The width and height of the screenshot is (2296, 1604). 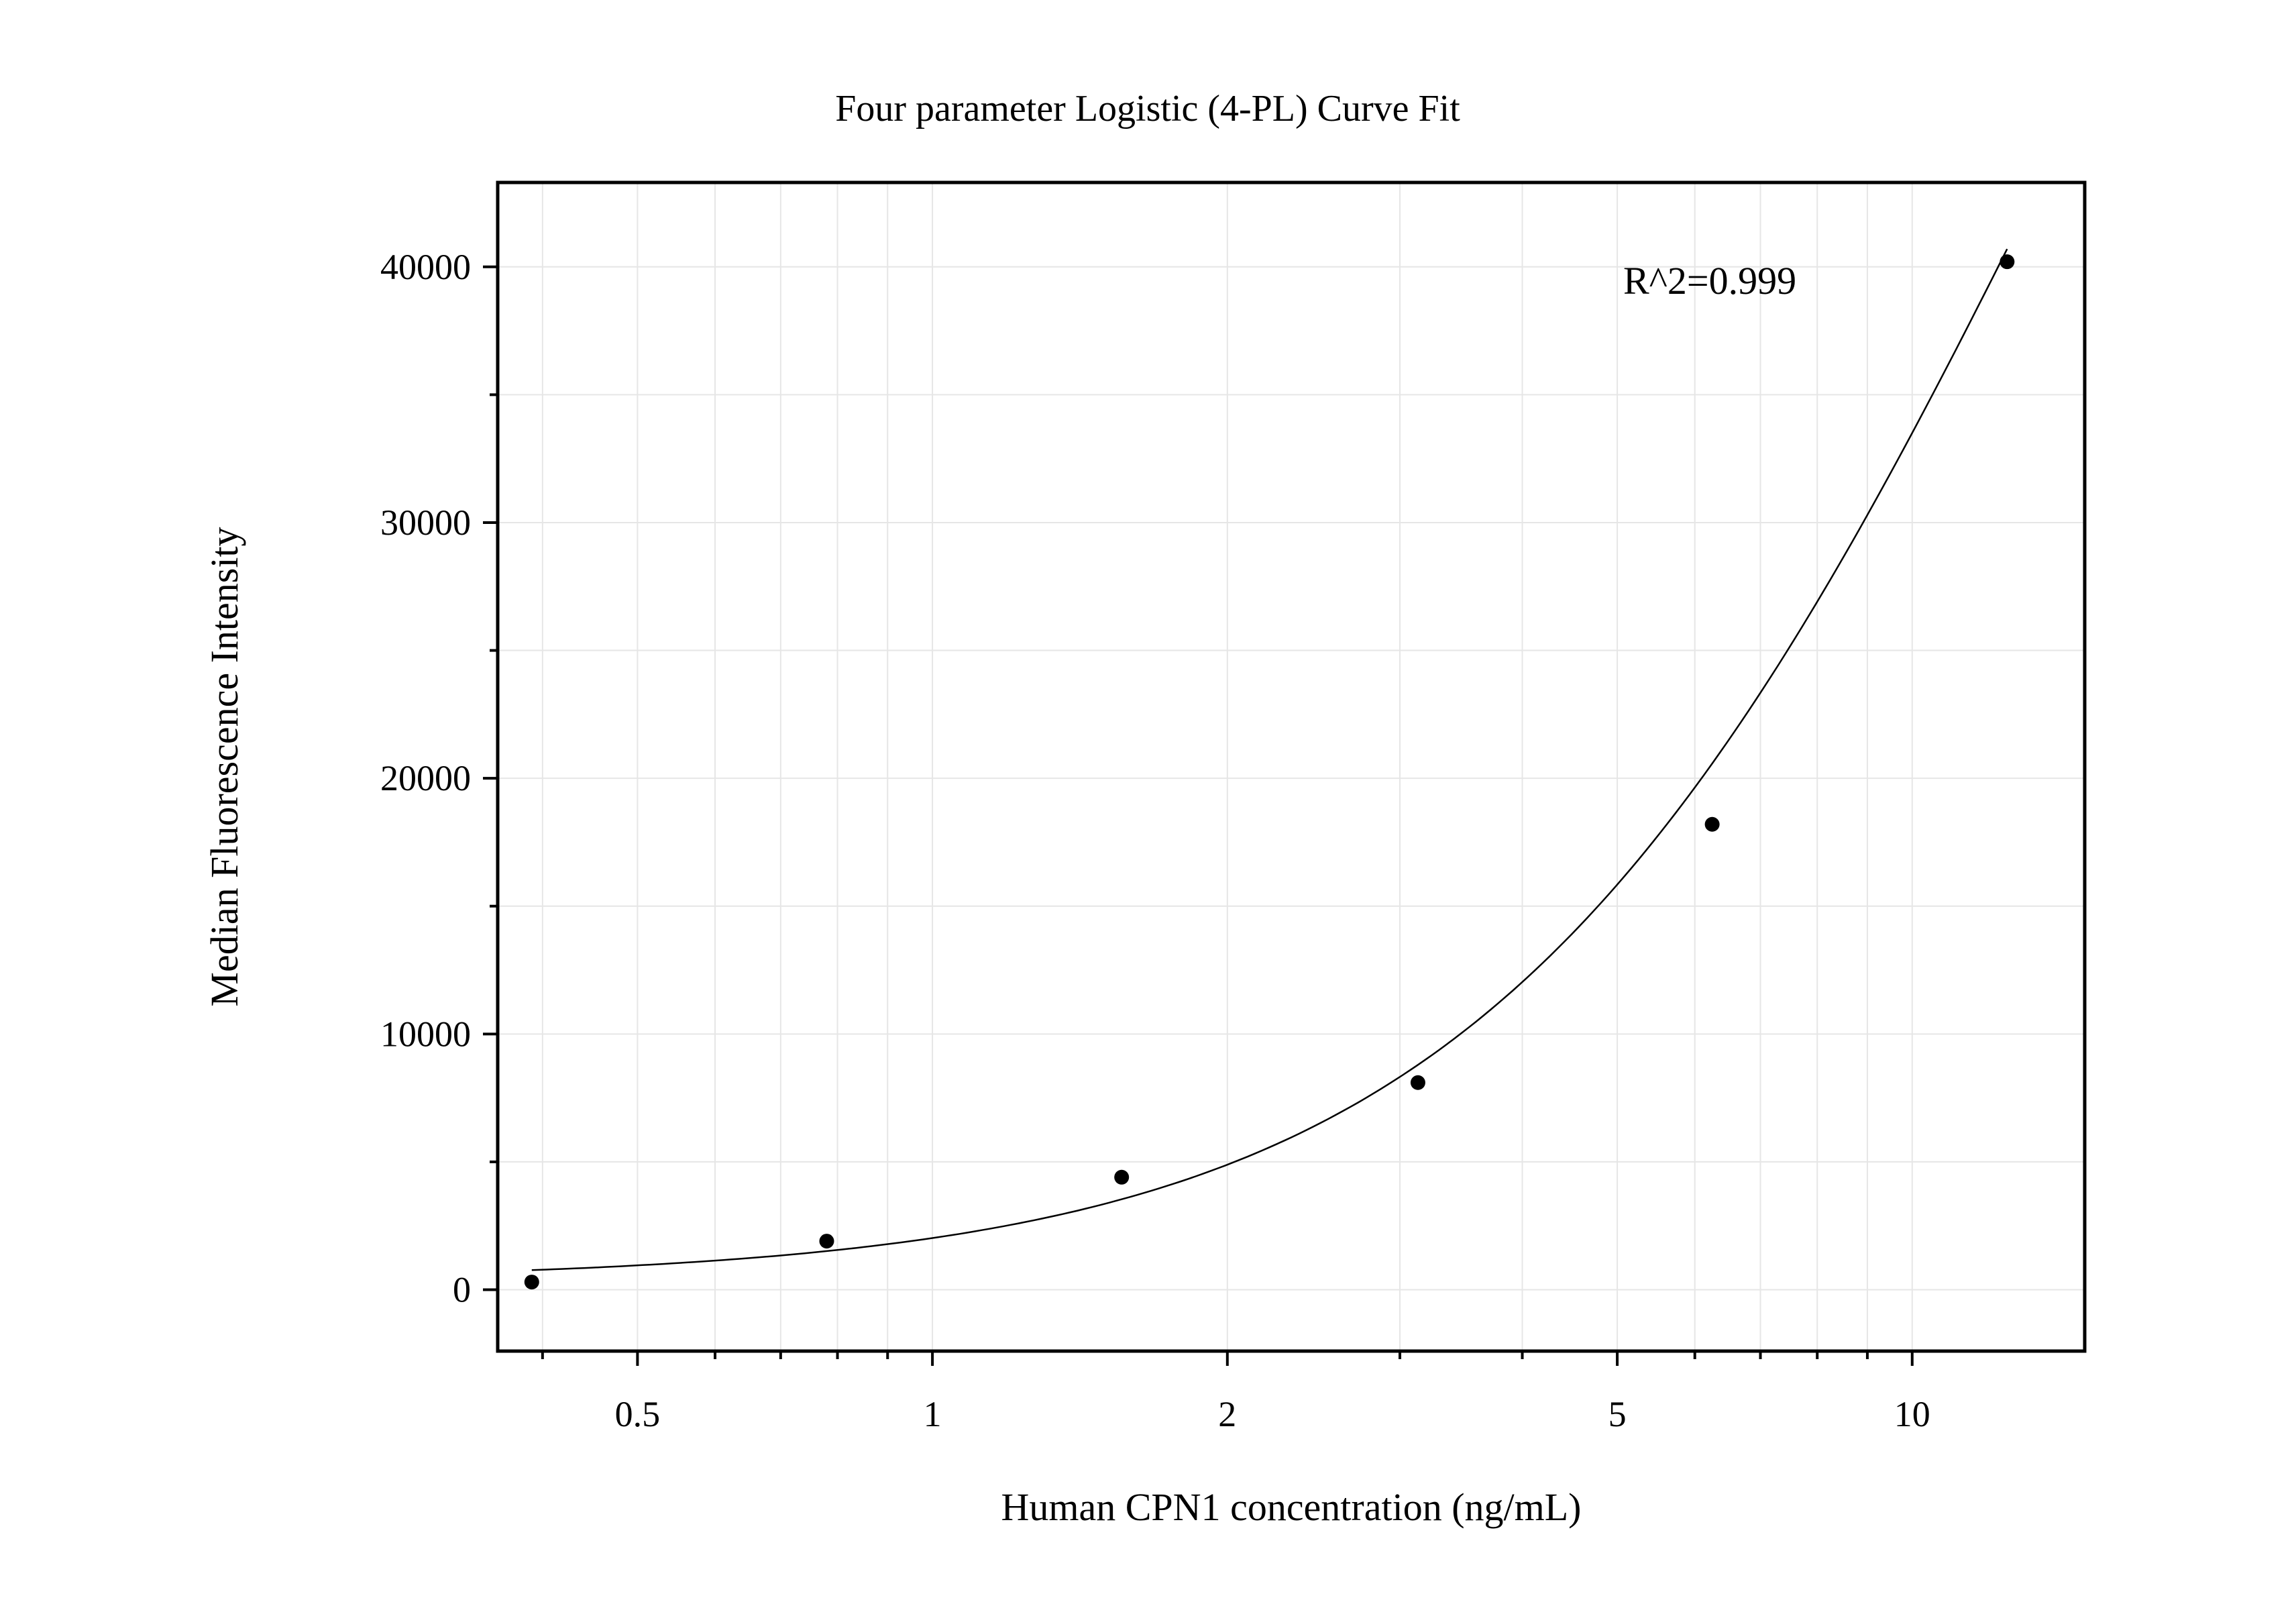 I want to click on x-tick-label: 5, so click(x=1617, y=1414).